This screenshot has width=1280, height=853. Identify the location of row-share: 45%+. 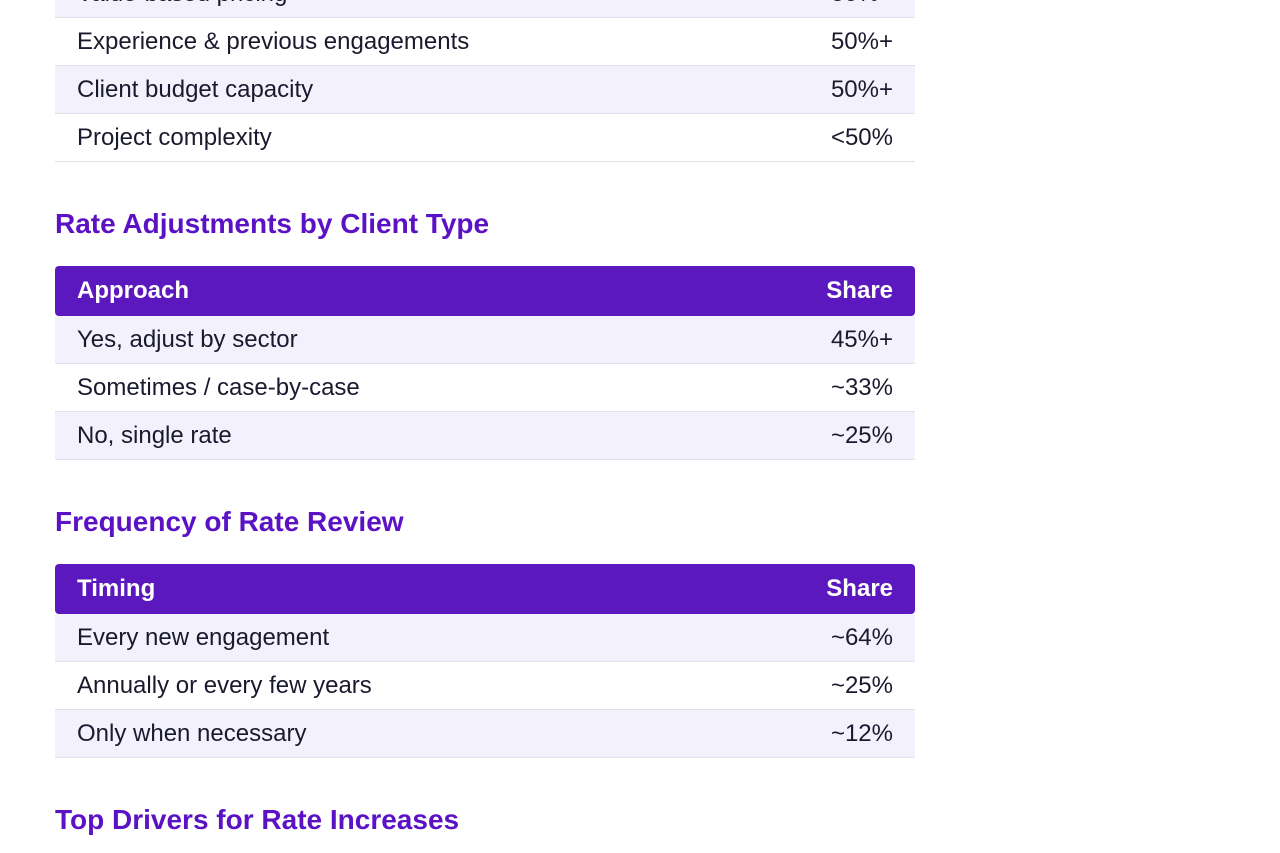
(806, 340).